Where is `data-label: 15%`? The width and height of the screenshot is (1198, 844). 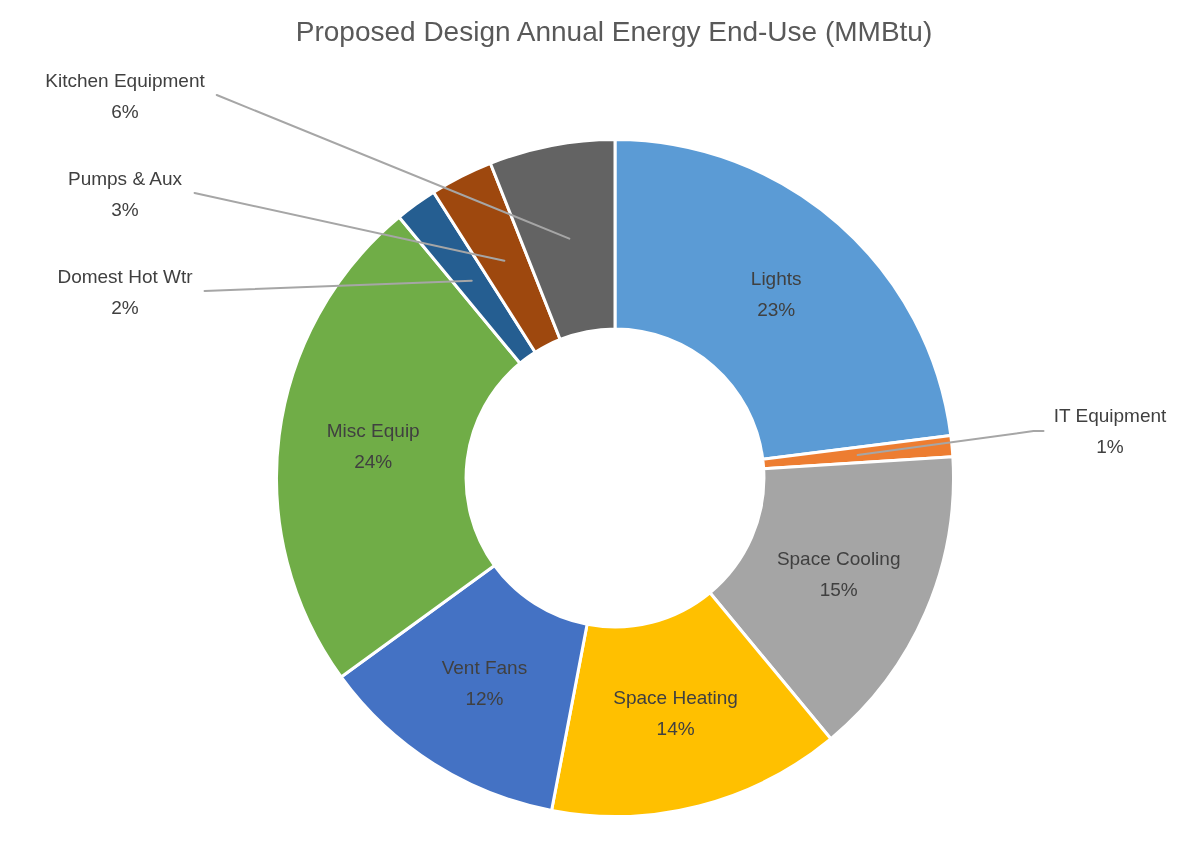
data-label: 15% is located at coordinates (838, 589).